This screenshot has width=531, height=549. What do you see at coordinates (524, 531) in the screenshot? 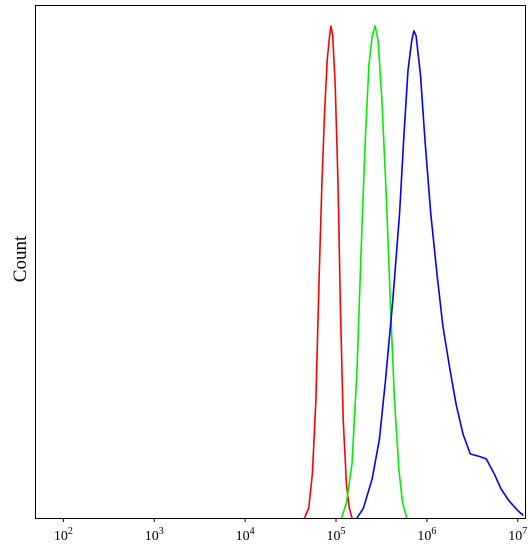
I see `x-tick-label-exponent: 7` at bounding box center [524, 531].